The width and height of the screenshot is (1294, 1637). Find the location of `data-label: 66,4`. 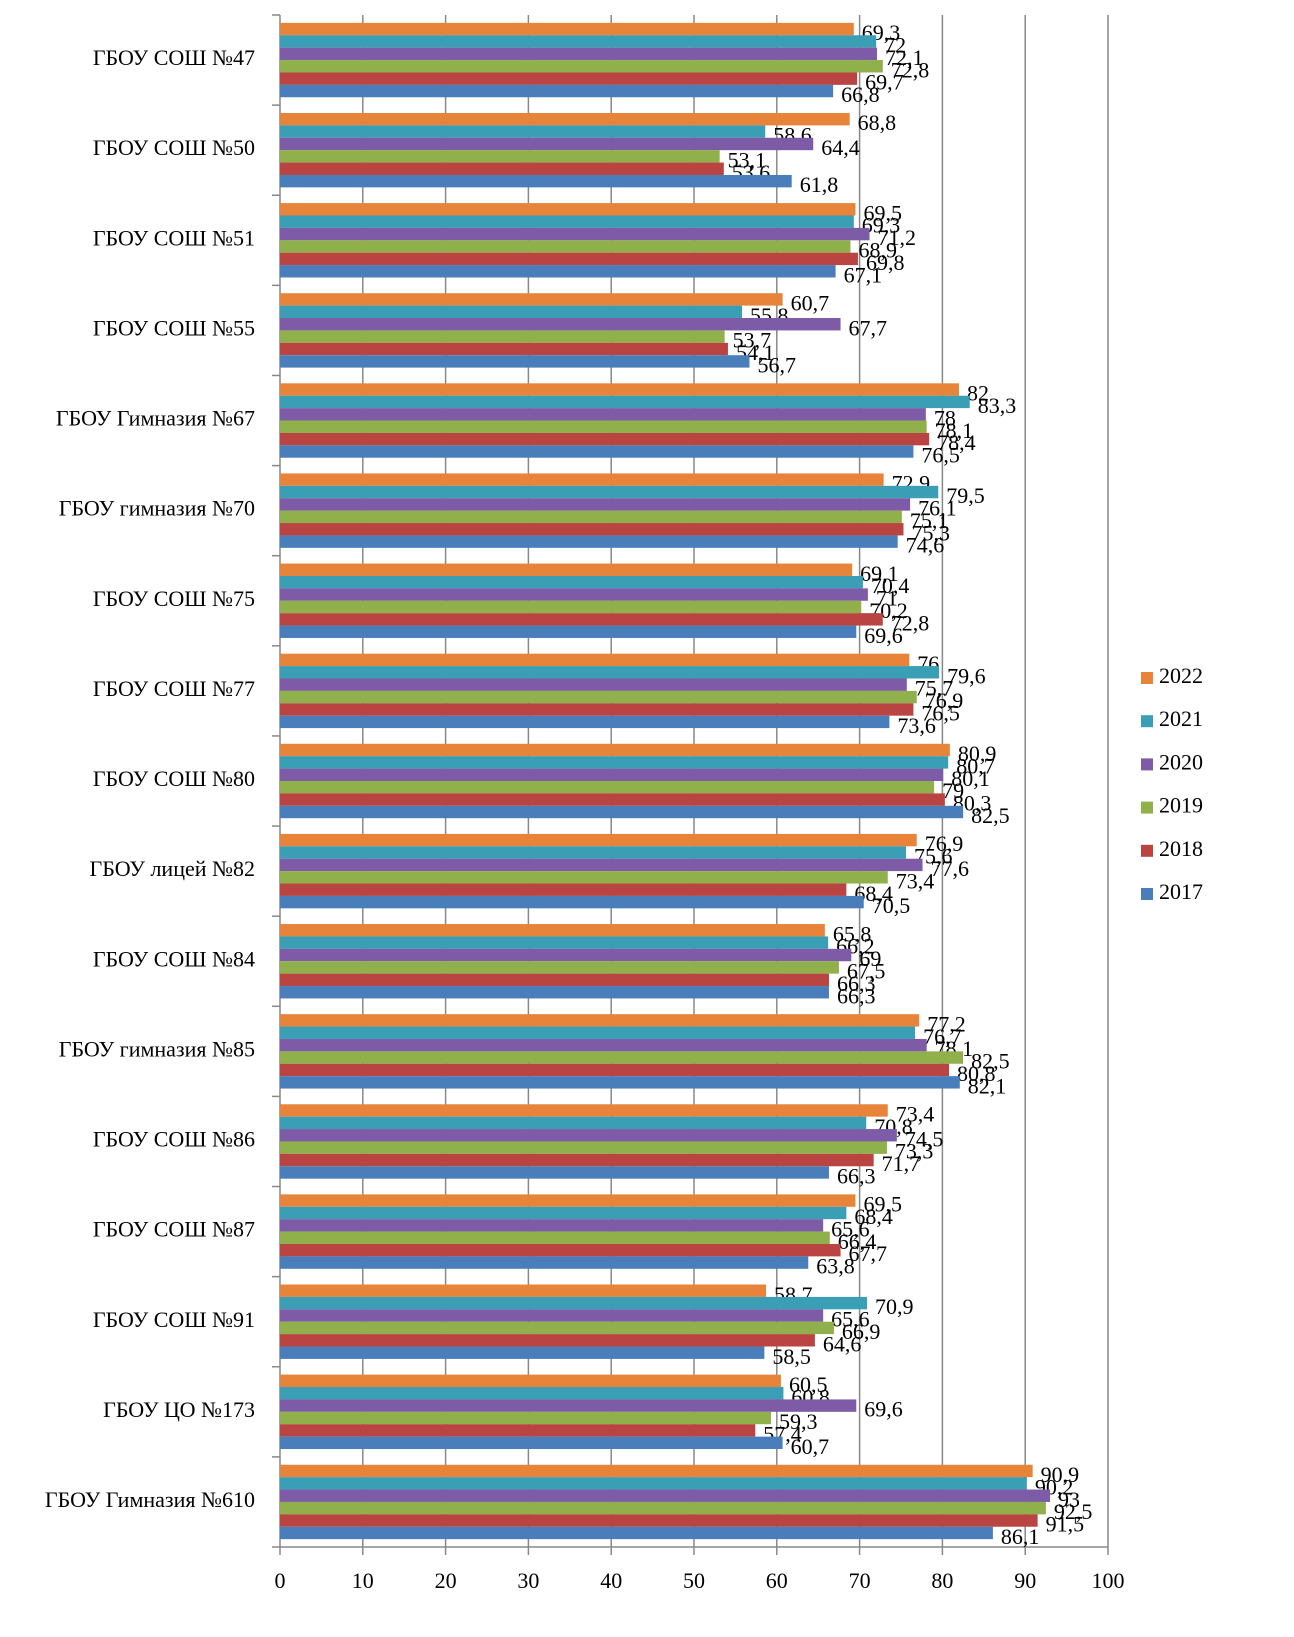

data-label: 66,4 is located at coordinates (857, 1241).